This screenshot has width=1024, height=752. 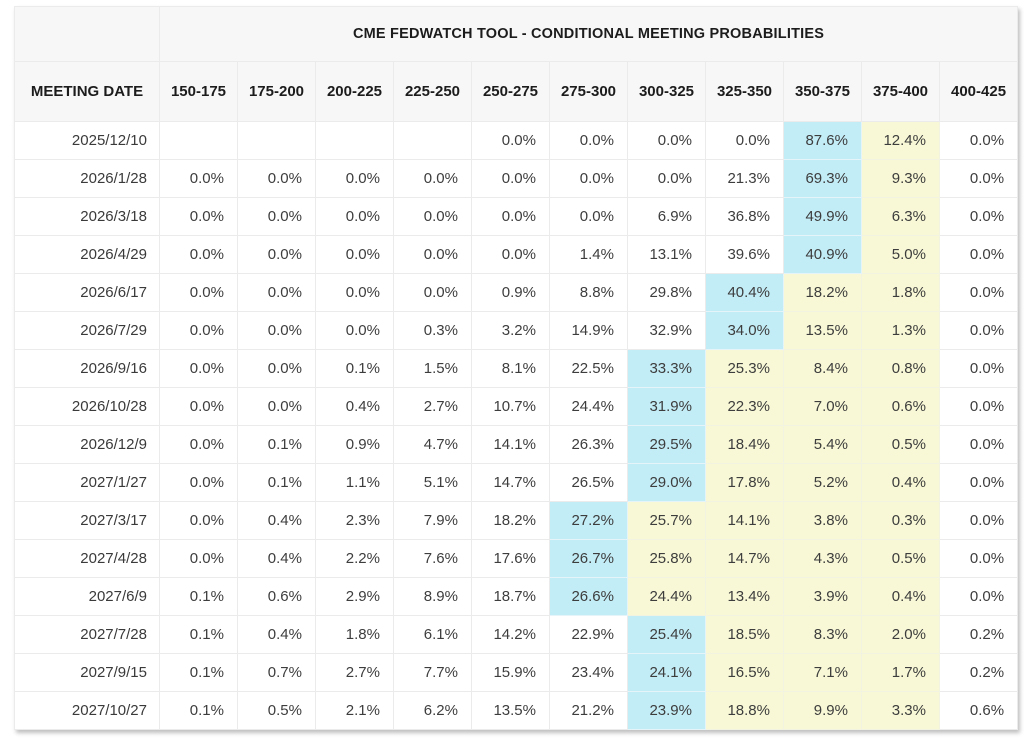 I want to click on column-header-meeting-date: MEETING DATE, so click(x=87, y=91).